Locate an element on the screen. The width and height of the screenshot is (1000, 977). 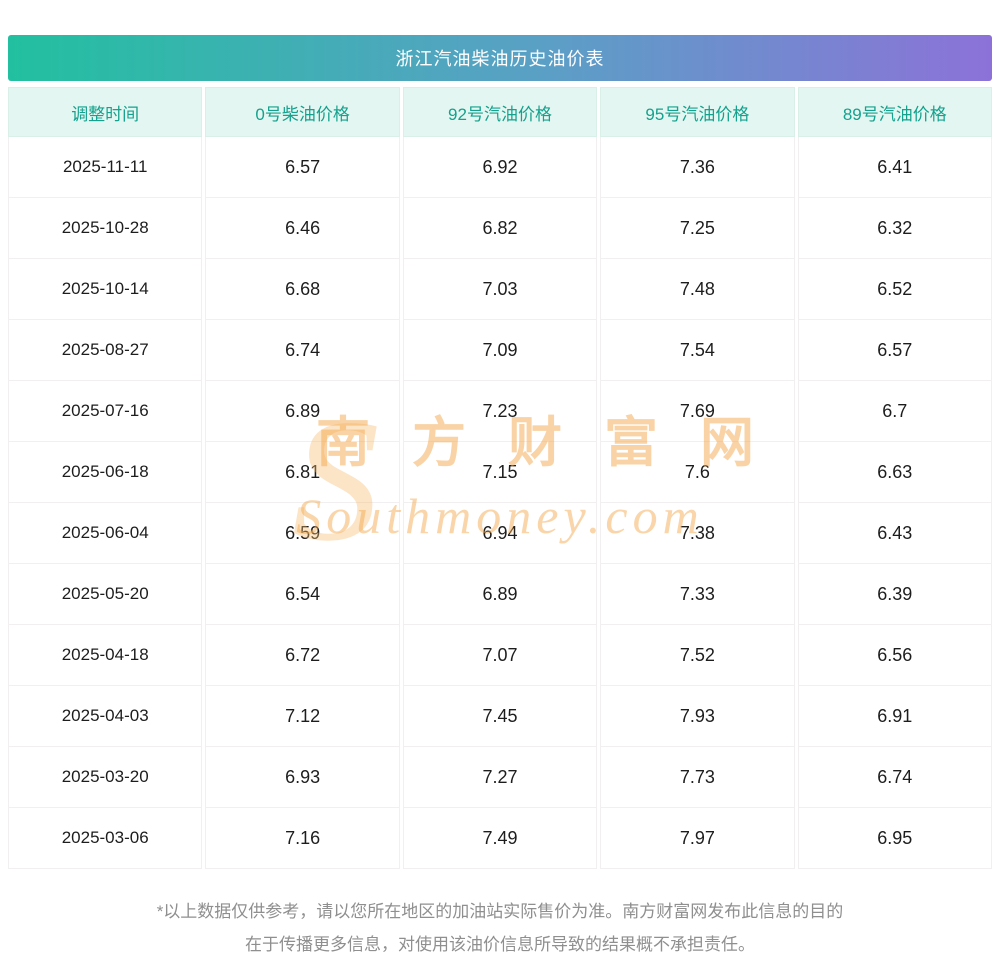
price-cell: 6.59 is located at coordinates (302, 533).